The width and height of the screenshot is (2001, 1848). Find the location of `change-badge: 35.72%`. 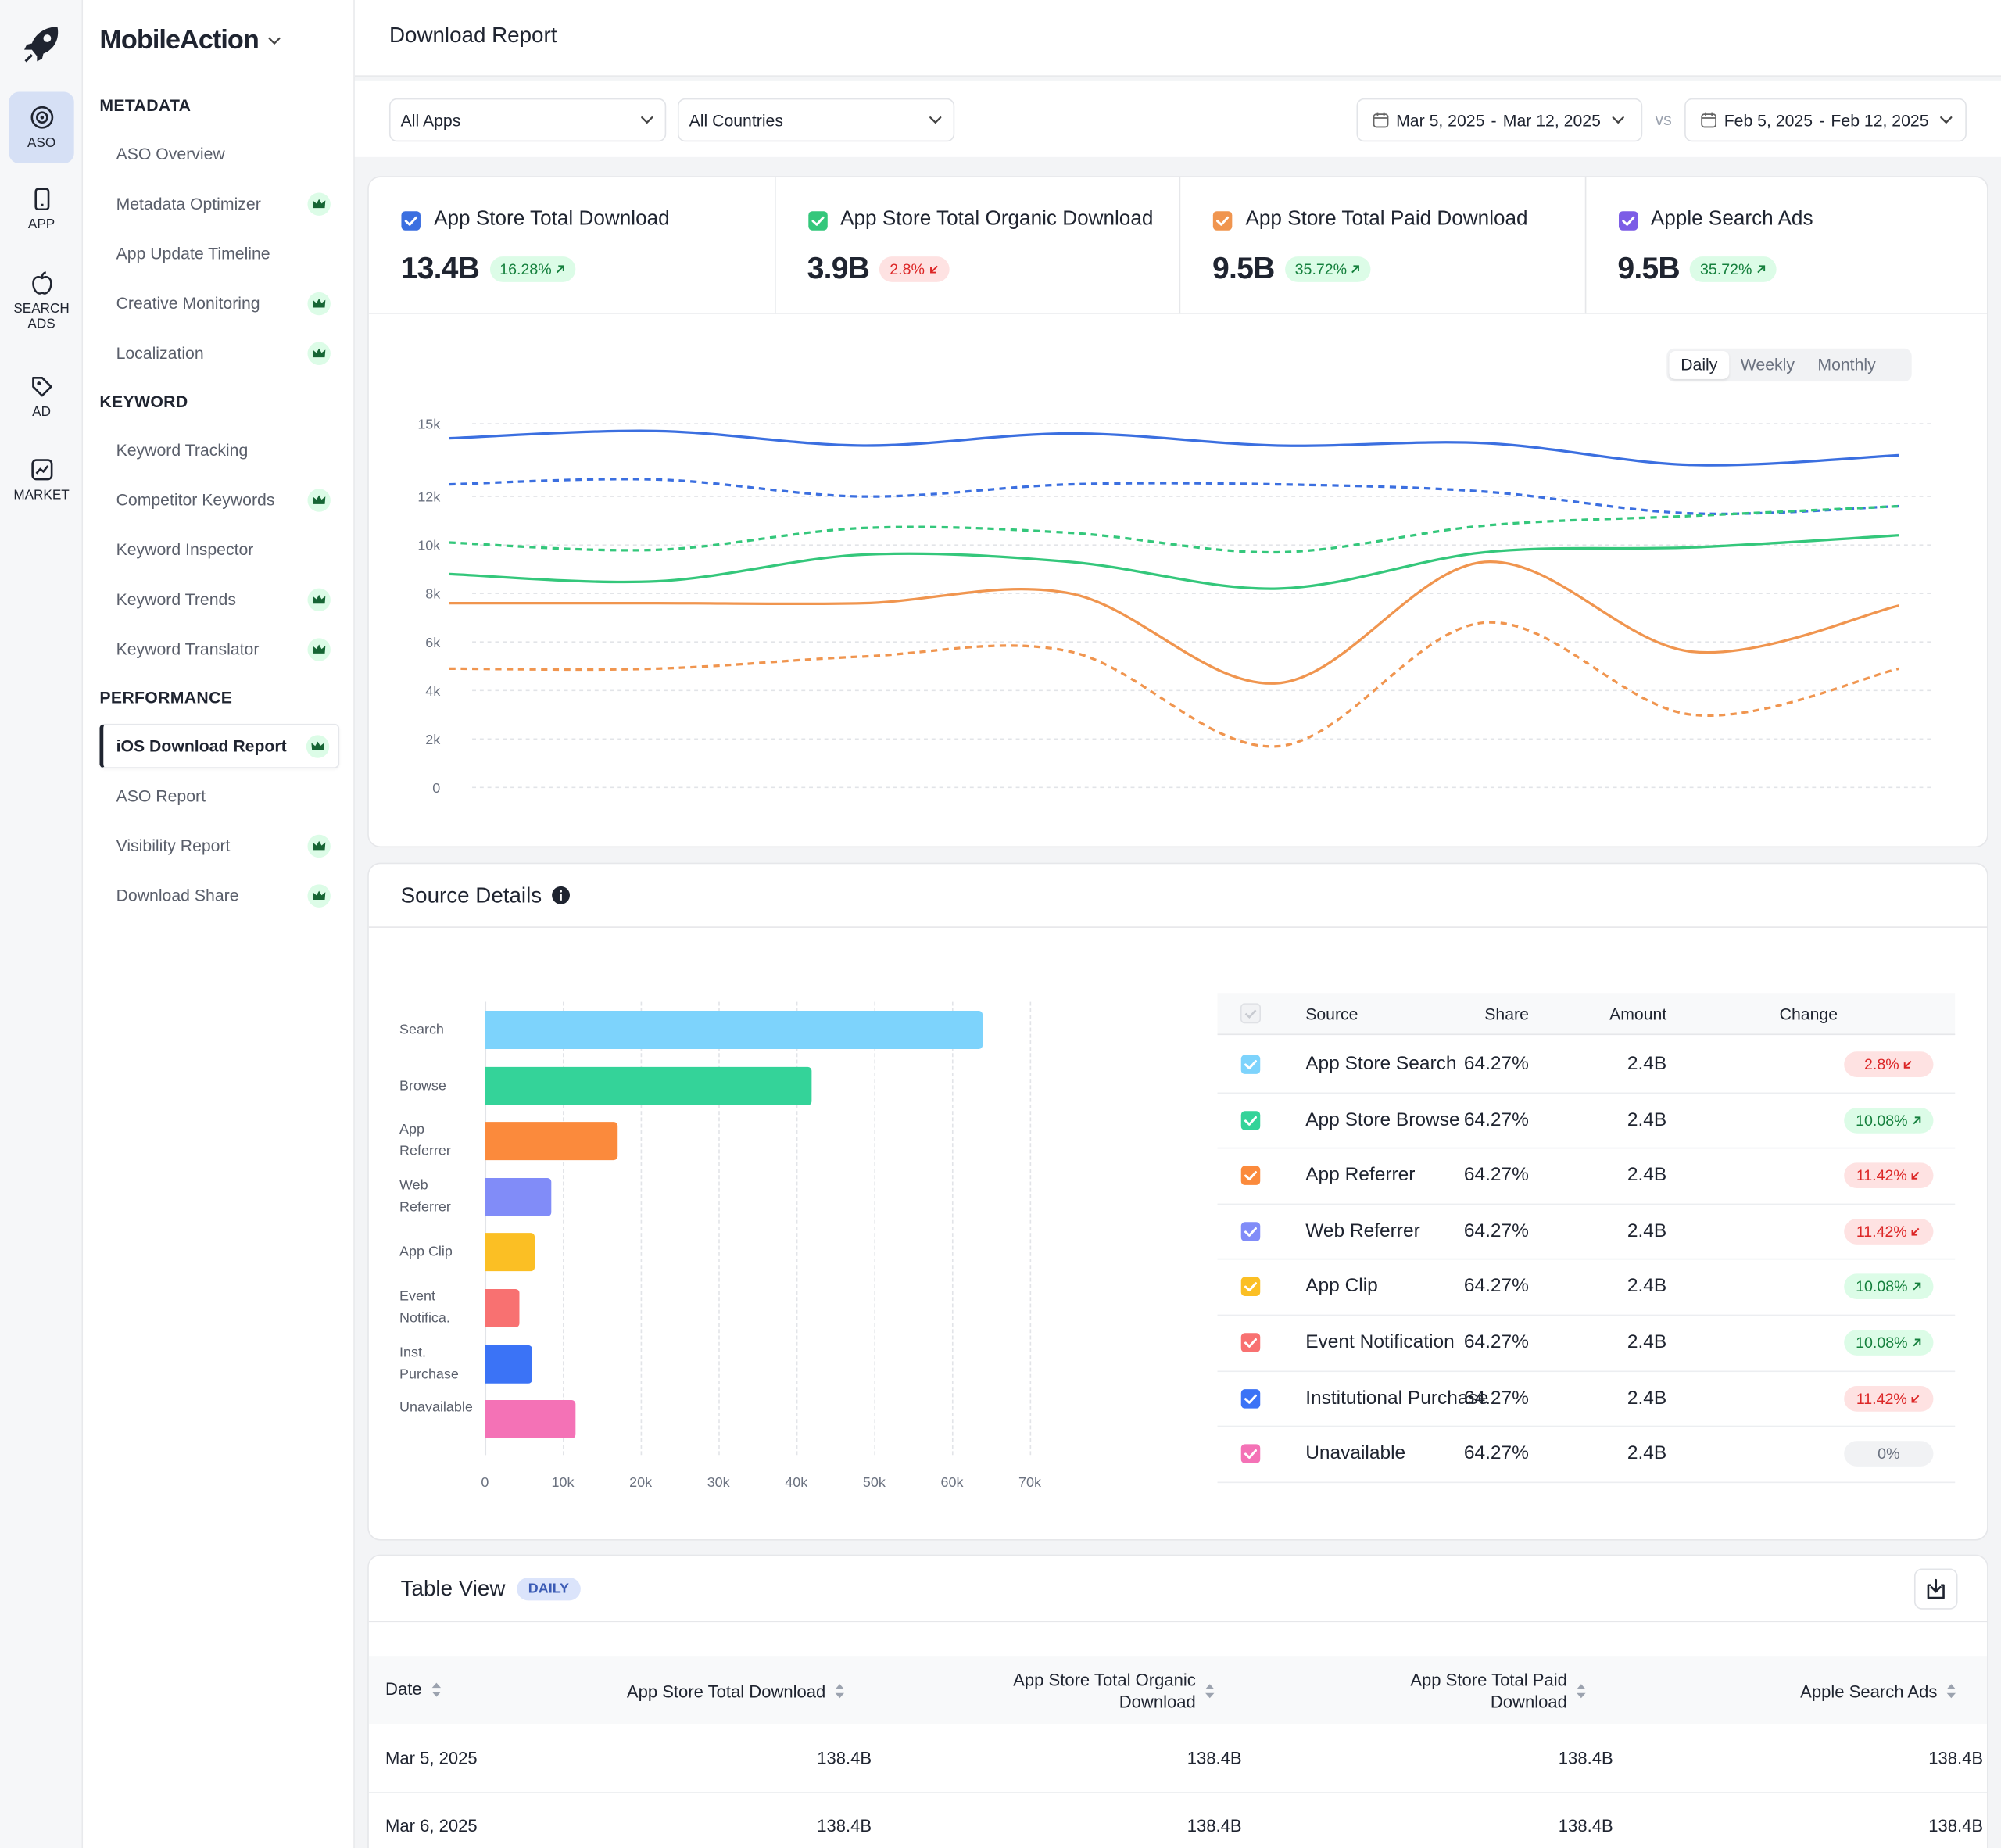

change-badge: 35.72% is located at coordinates (1733, 269).